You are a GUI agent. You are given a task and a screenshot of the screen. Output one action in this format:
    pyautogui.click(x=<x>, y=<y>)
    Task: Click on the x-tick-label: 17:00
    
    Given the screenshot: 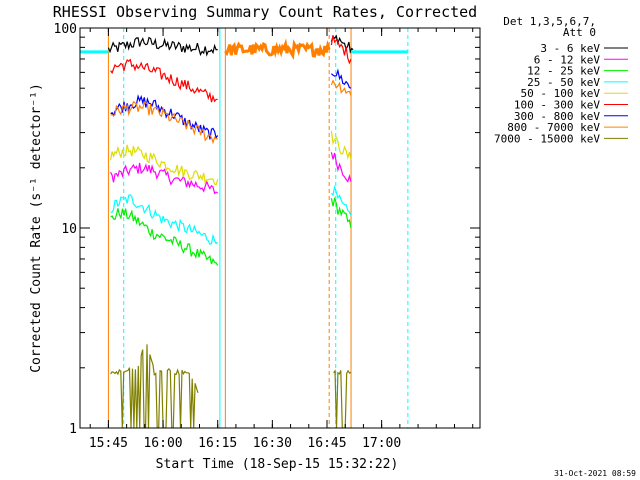 What is the action you would take?
    pyautogui.click(x=381, y=443)
    